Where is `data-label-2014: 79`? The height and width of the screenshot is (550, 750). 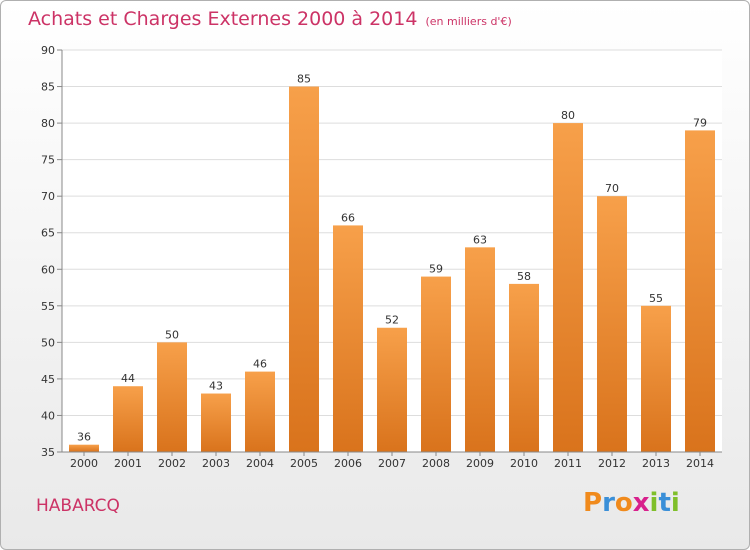
data-label-2014: 79 is located at coordinates (700, 122).